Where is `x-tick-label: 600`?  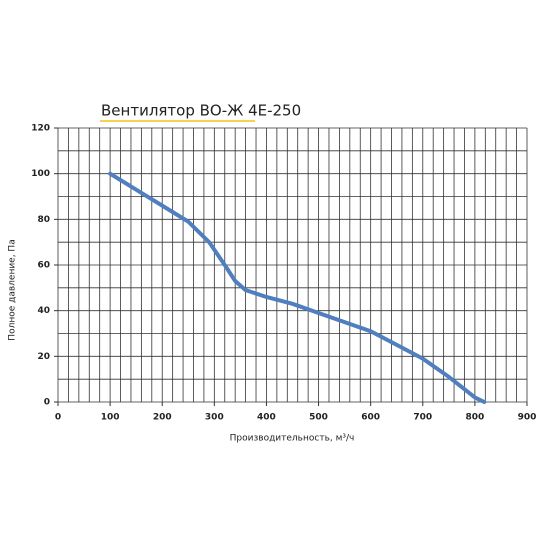 x-tick-label: 600 is located at coordinates (370, 418).